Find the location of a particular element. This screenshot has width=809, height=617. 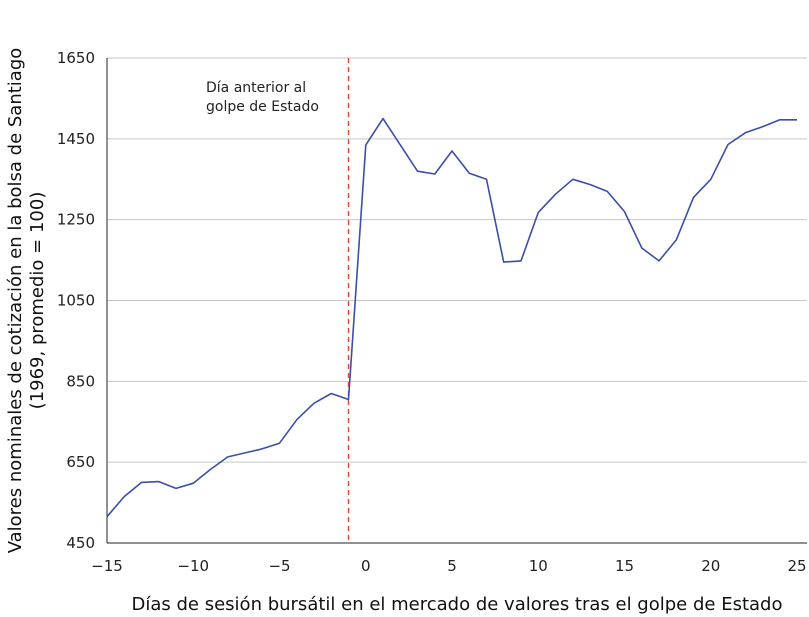

y-tick-label: 1250 is located at coordinates (76, 220).